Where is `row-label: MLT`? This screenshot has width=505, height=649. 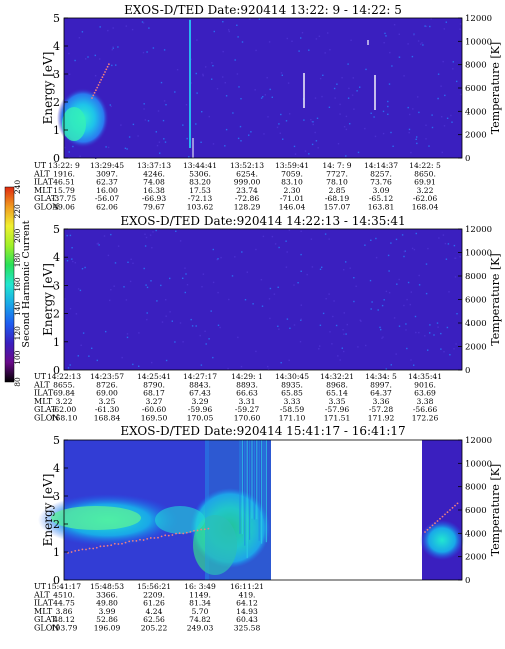
row-label: MLT is located at coordinates (43, 190).